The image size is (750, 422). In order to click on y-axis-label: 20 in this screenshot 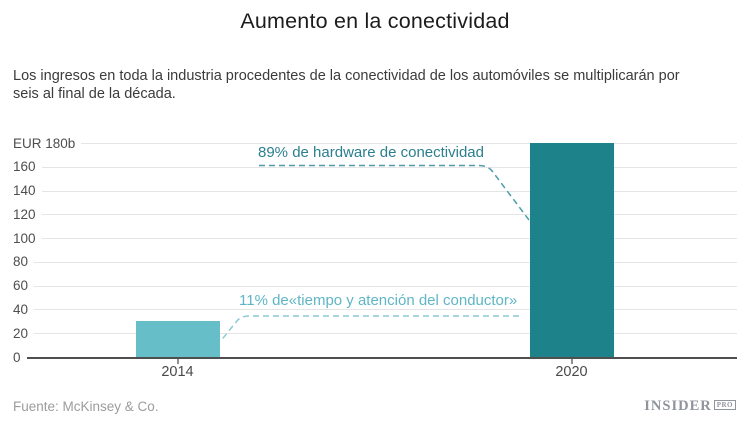, I will do `click(21, 333)`.